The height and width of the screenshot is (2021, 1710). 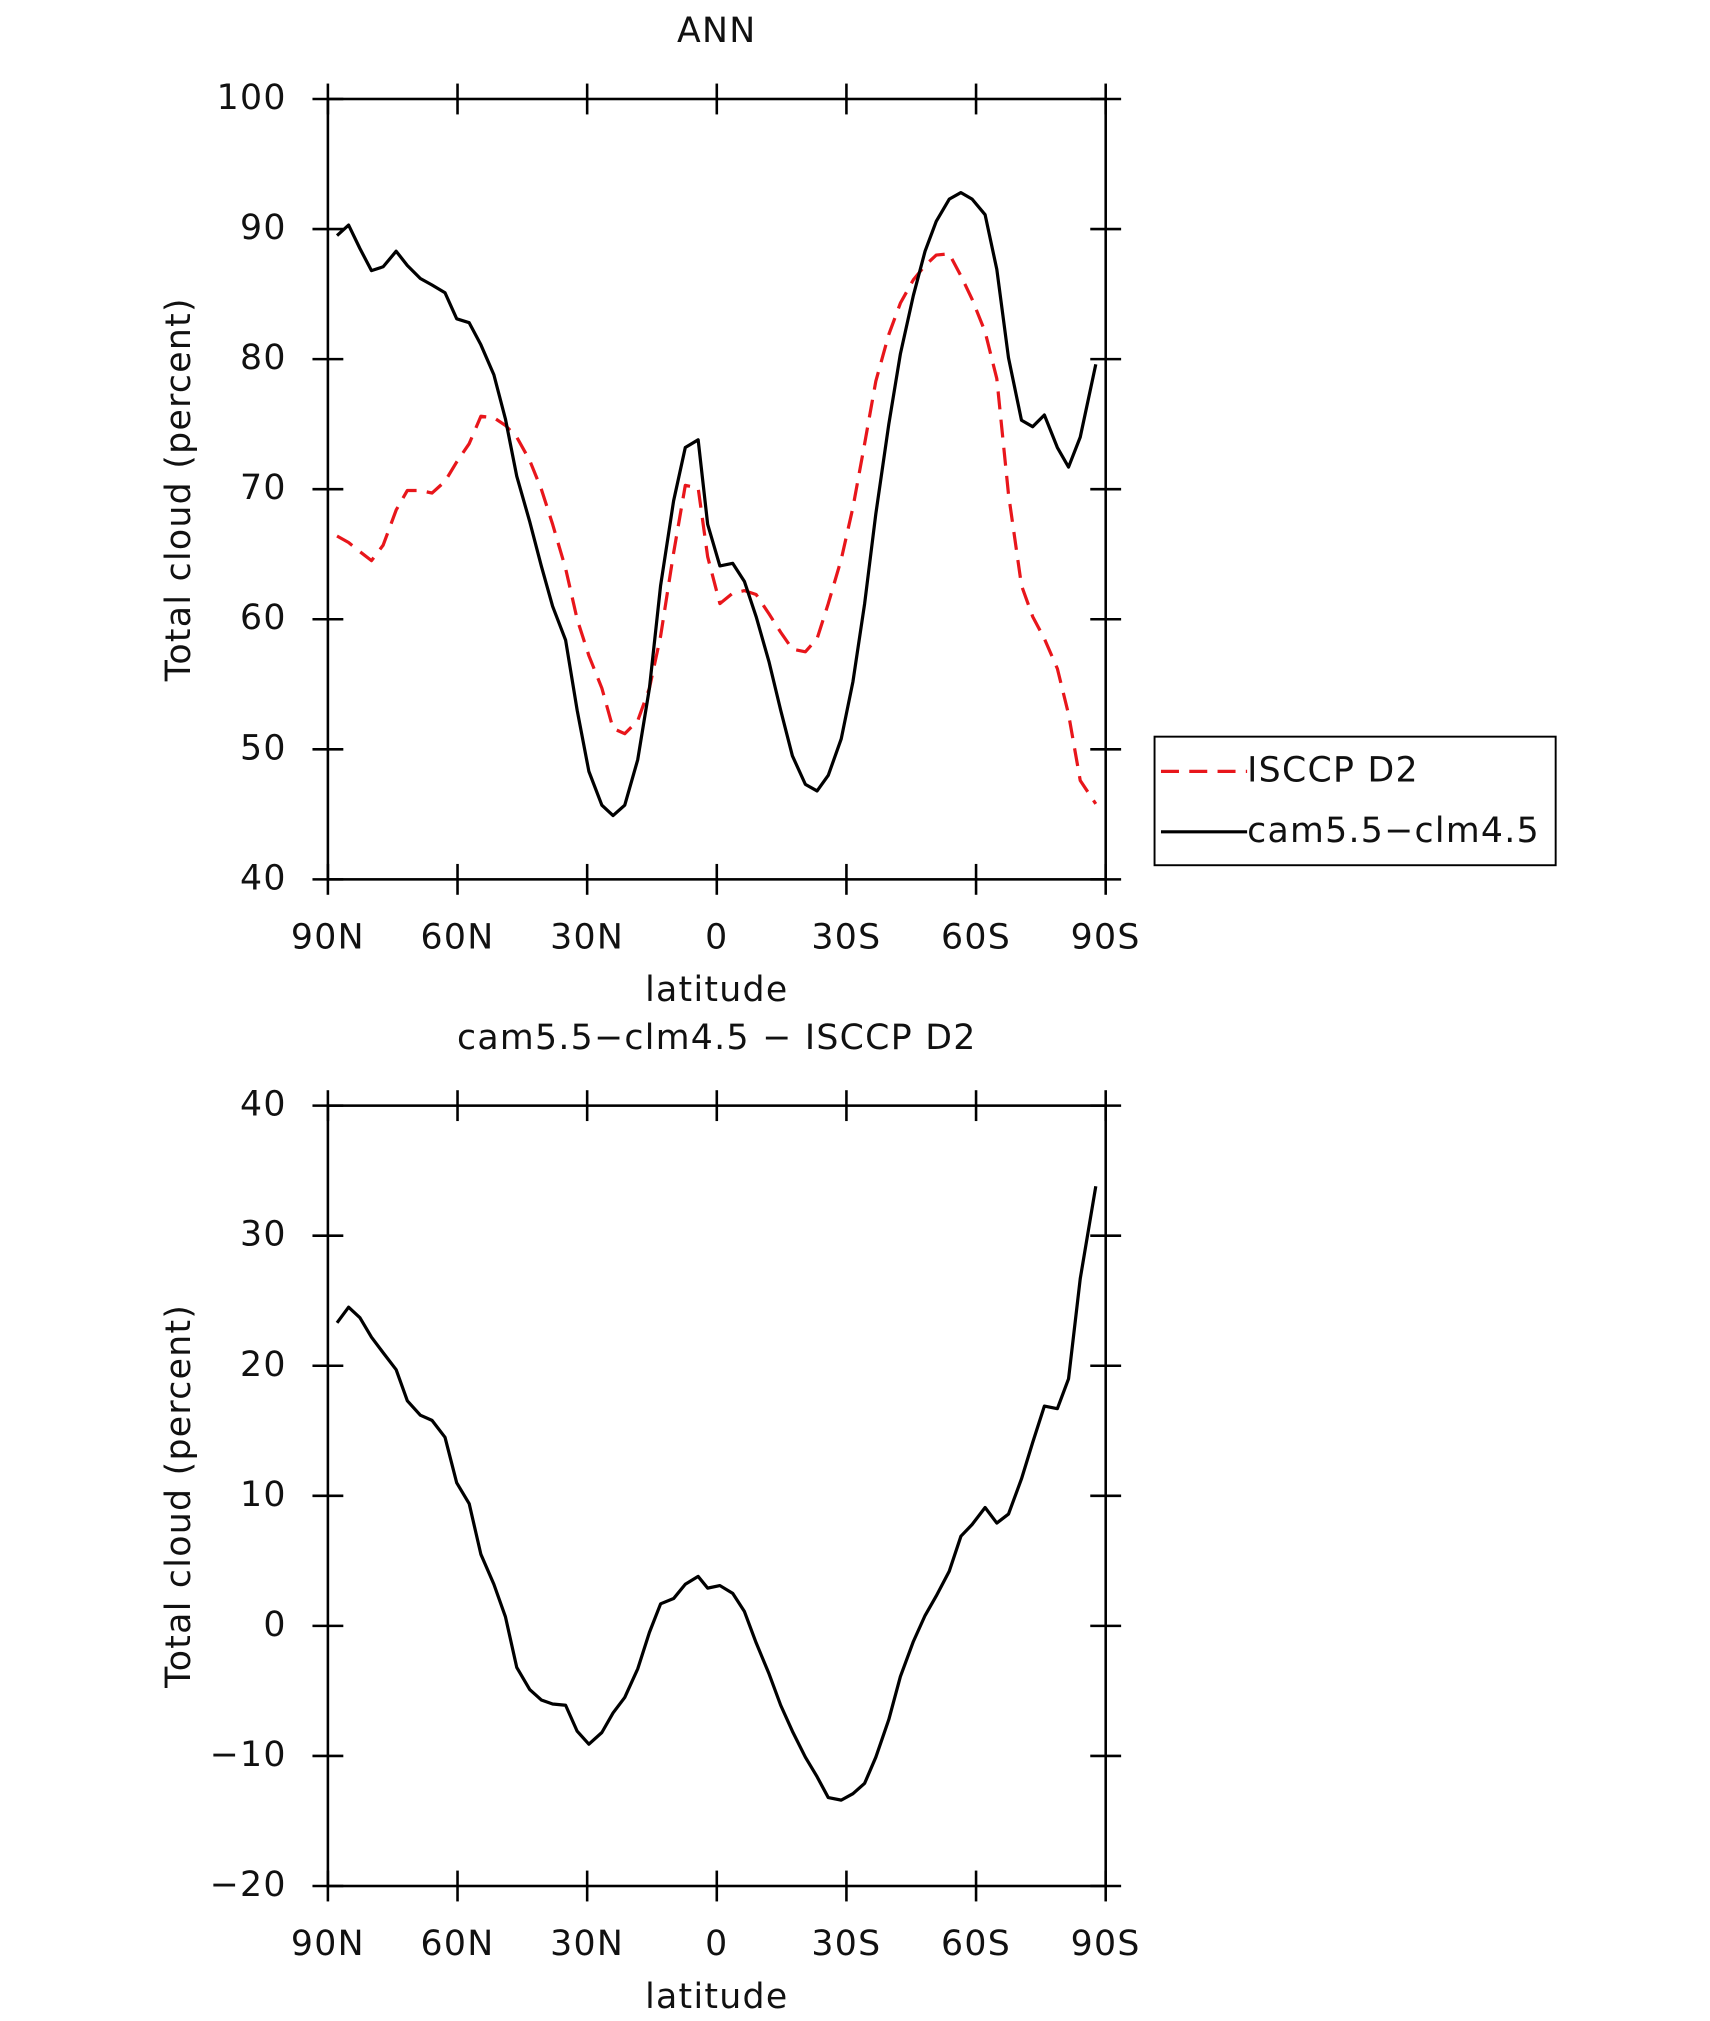 I want to click on y-tick-label: −10, so click(x=248, y=1755).